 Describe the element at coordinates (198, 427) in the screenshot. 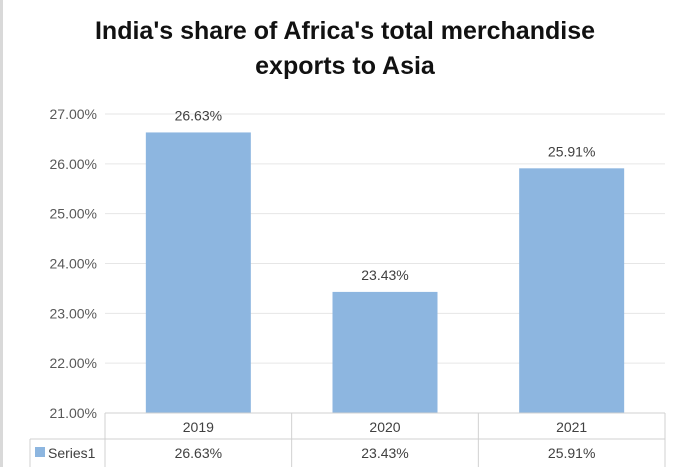

I see `category-label: 2019` at that location.